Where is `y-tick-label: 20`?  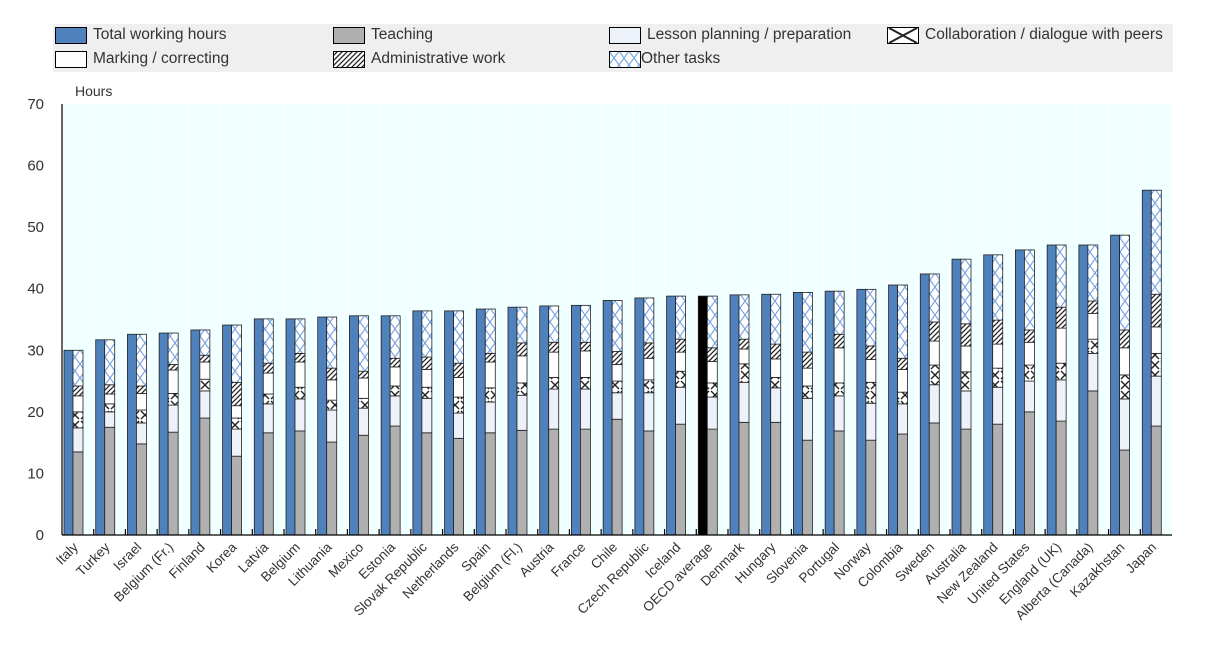
y-tick-label: 20 is located at coordinates (35, 412).